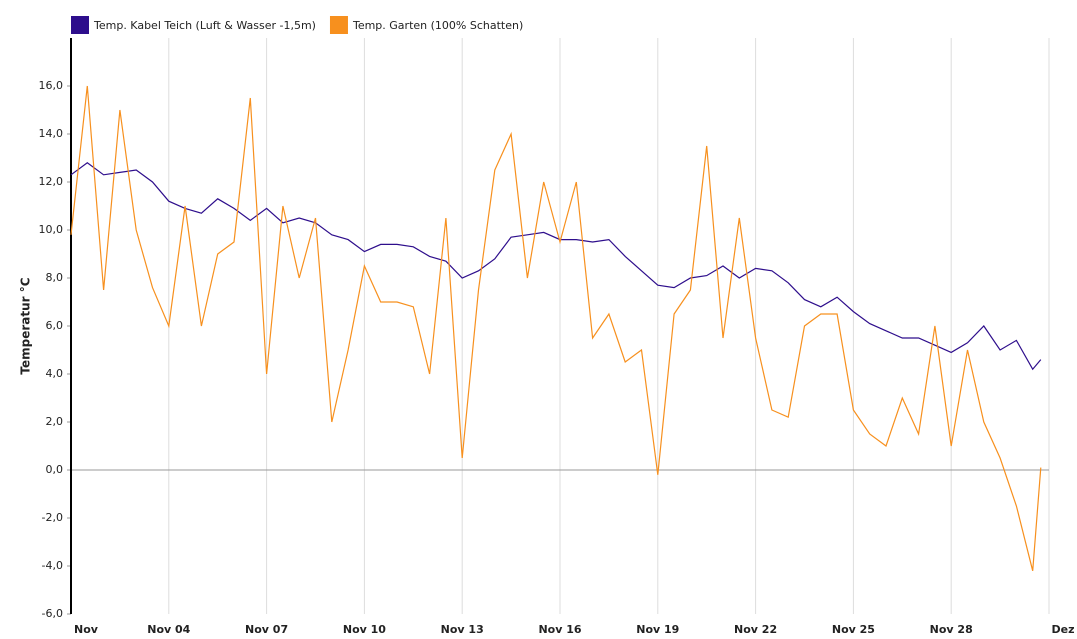 This screenshot has height=639, width=1077. Describe the element at coordinates (51, 181) in the screenshot. I see `y-tick-label: 12,0` at that location.